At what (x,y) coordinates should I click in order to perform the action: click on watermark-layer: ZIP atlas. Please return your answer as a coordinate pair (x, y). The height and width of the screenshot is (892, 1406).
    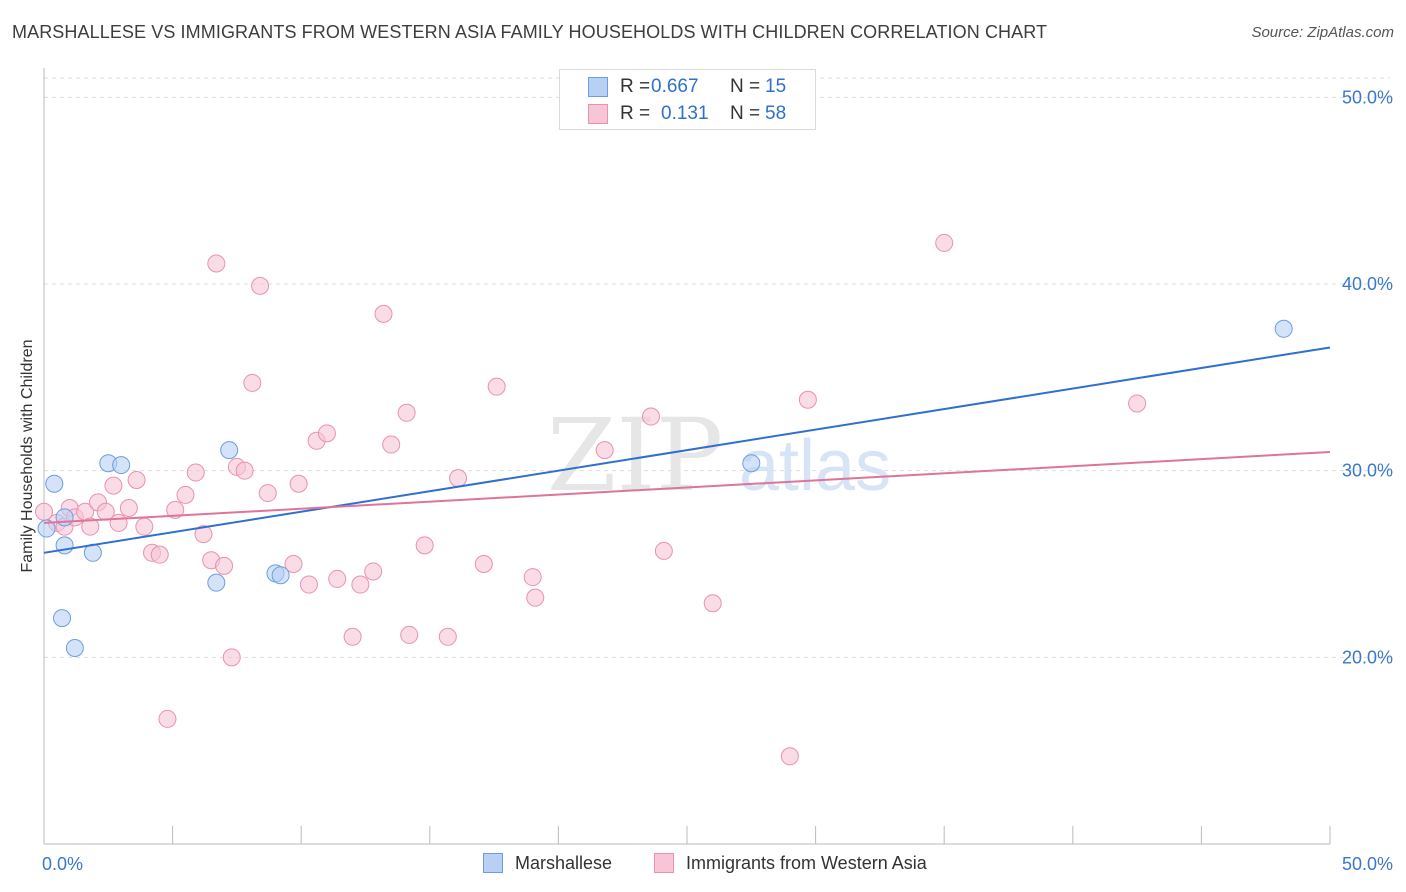
    Looking at the image, I should click on (719, 455).